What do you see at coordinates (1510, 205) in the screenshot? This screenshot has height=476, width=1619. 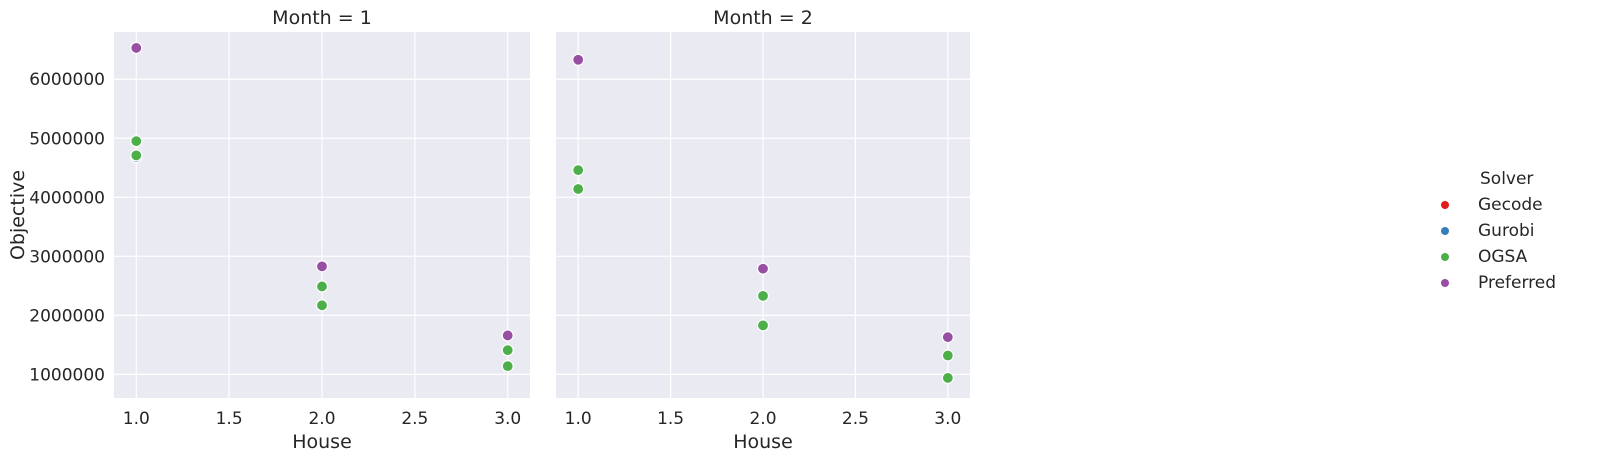 I see `legend-label: Gecode` at bounding box center [1510, 205].